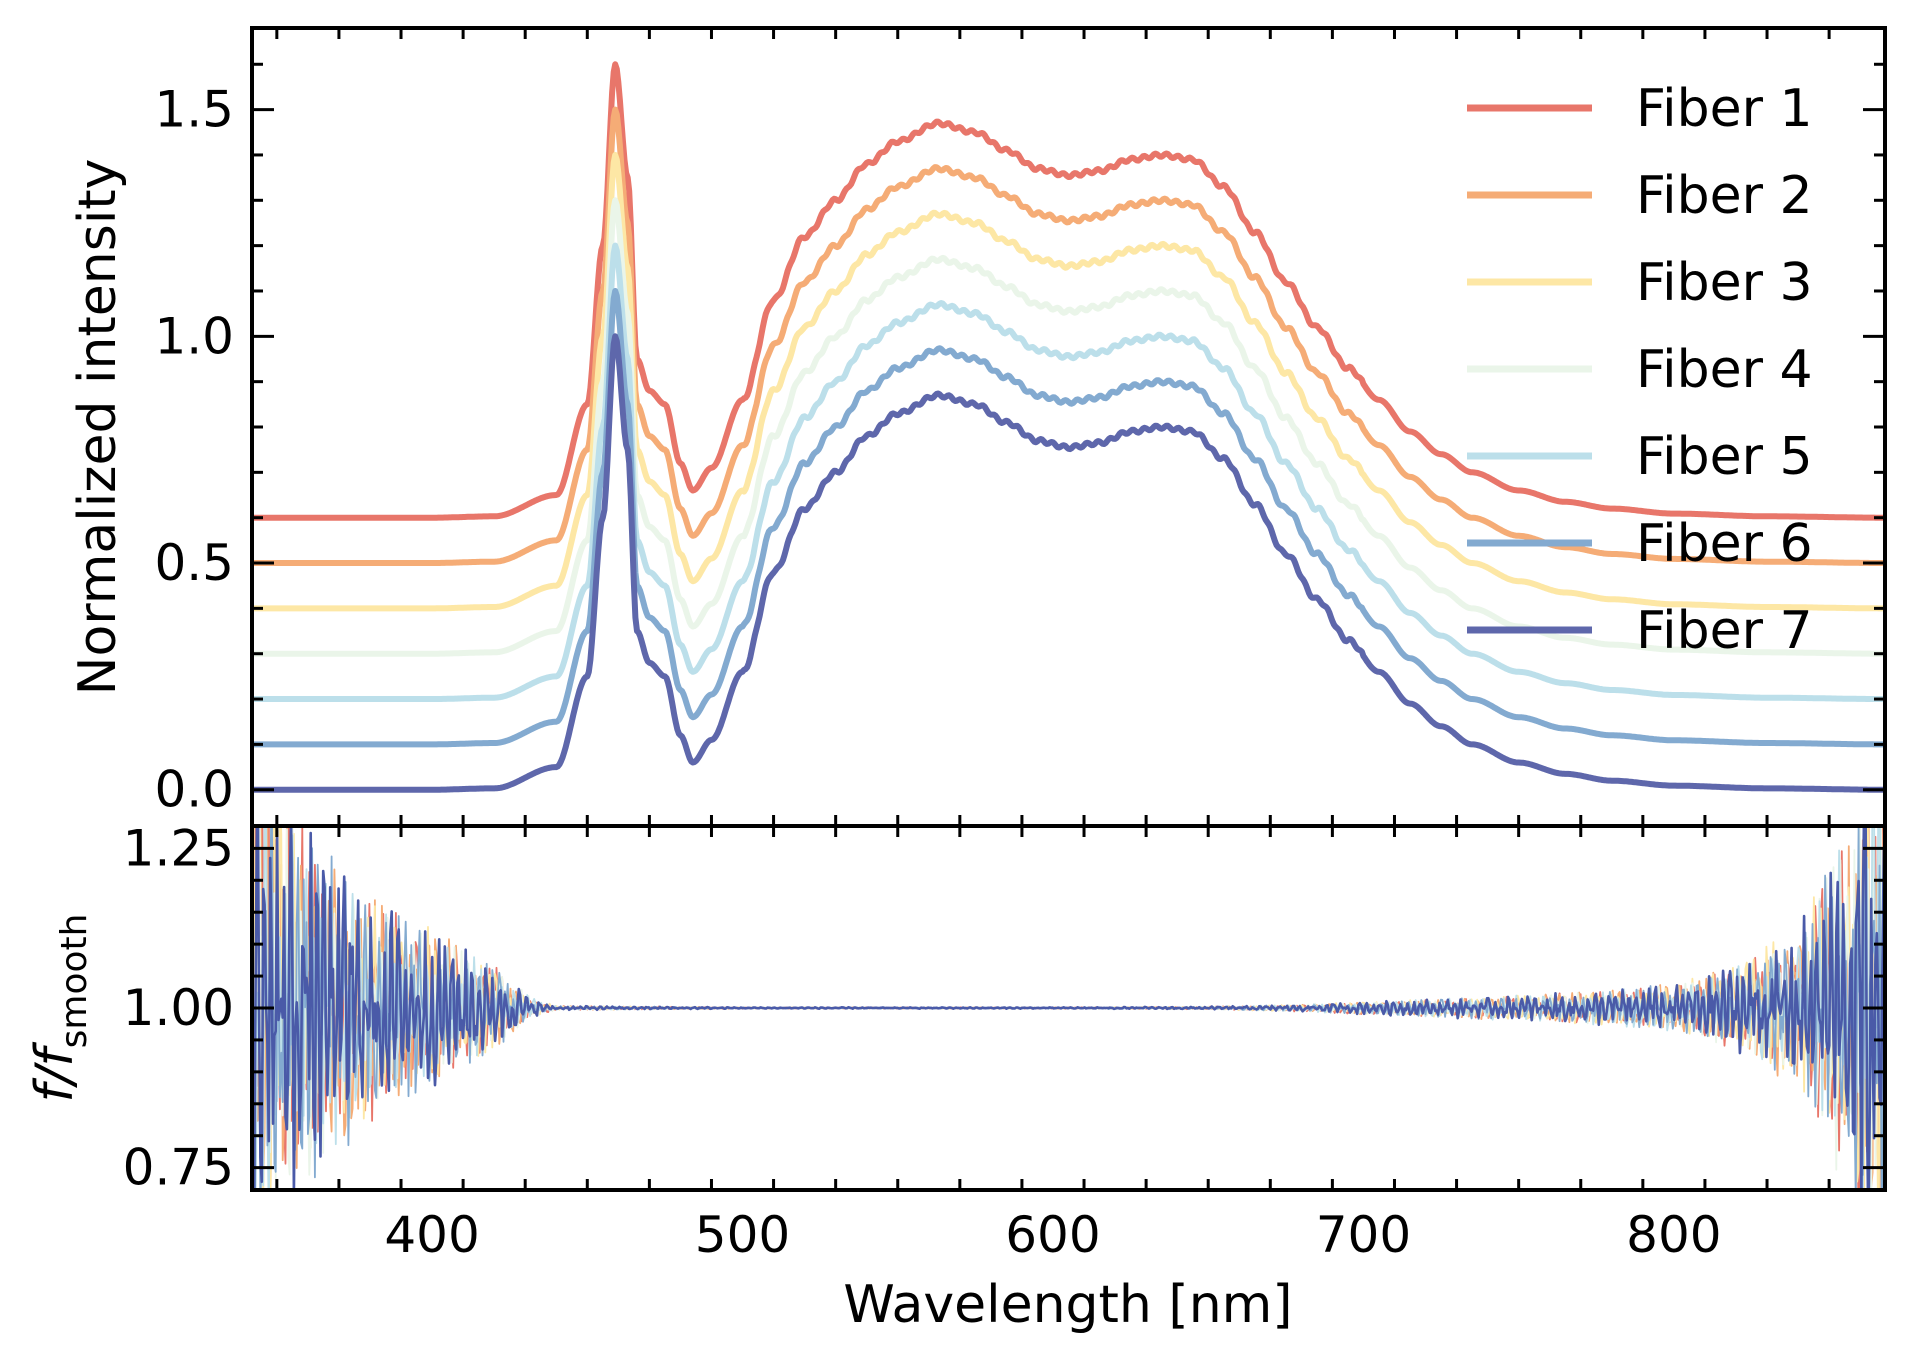  I want to click on bottom-y-axis-label: f/fsmooth, so click(60, 1008).